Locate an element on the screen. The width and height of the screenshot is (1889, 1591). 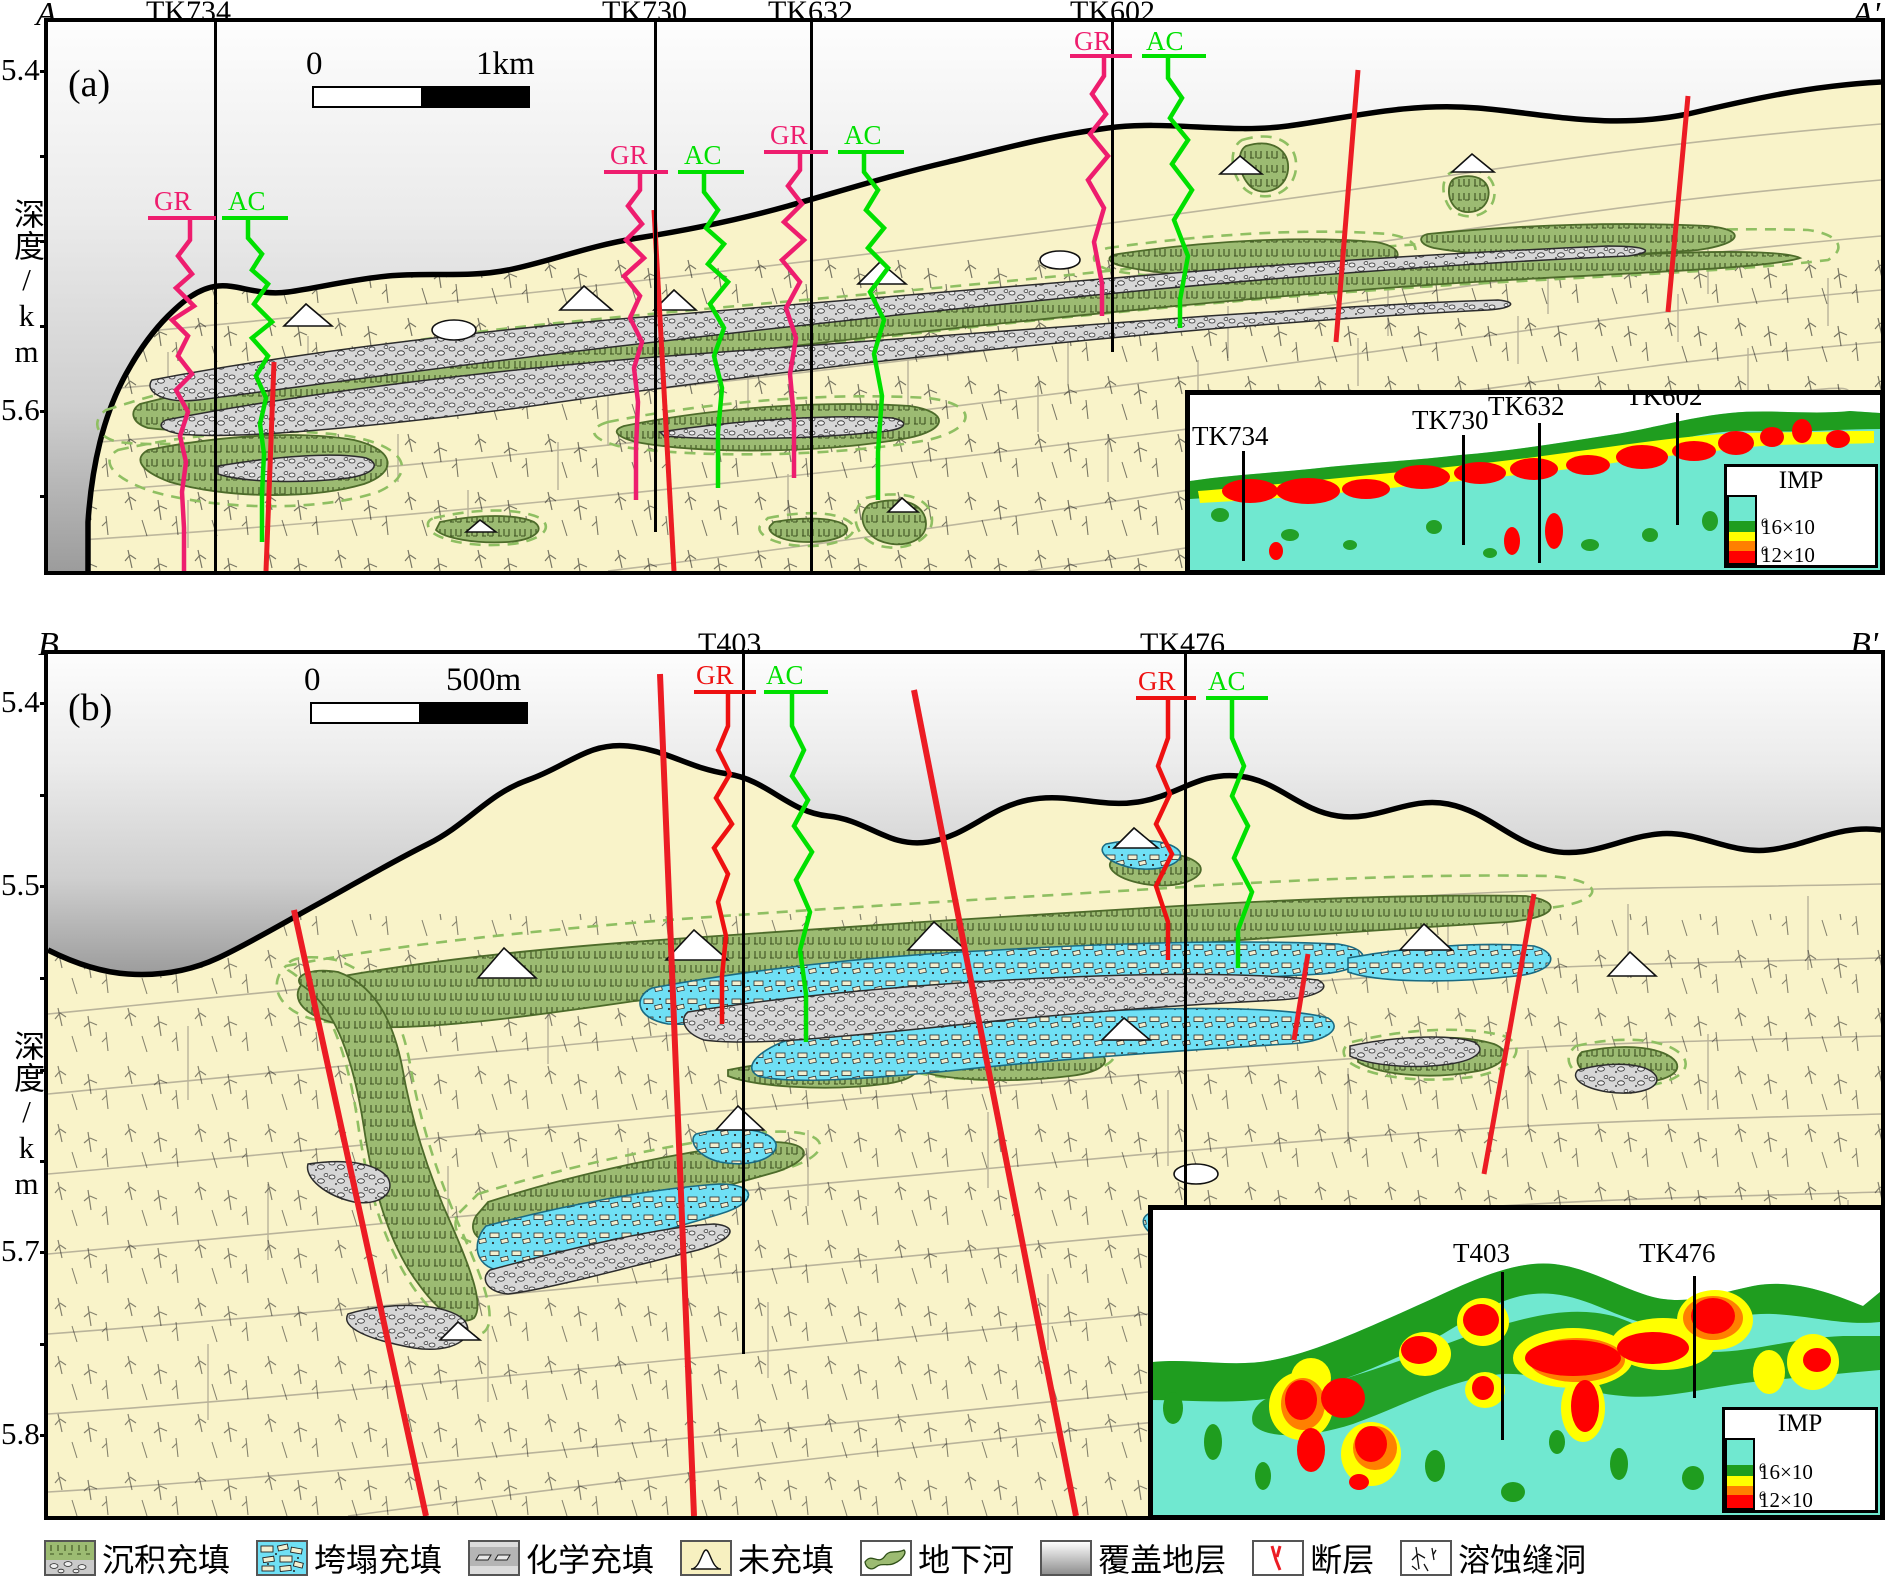
legend-label-sediment-fill: 沉积充填 is located at coordinates (166, 1560).